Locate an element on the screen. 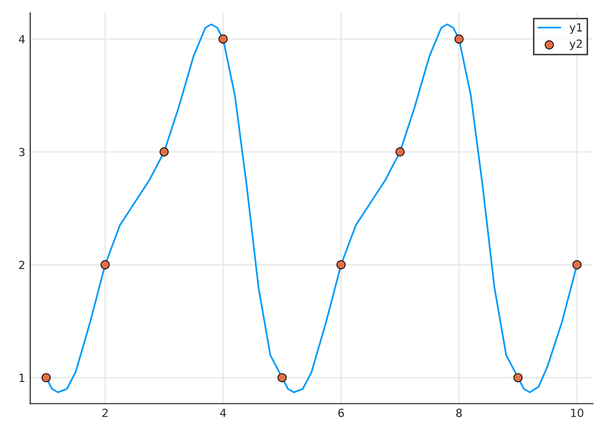 This screenshot has height=434, width=605. legend-label: y1 is located at coordinates (576, 28).